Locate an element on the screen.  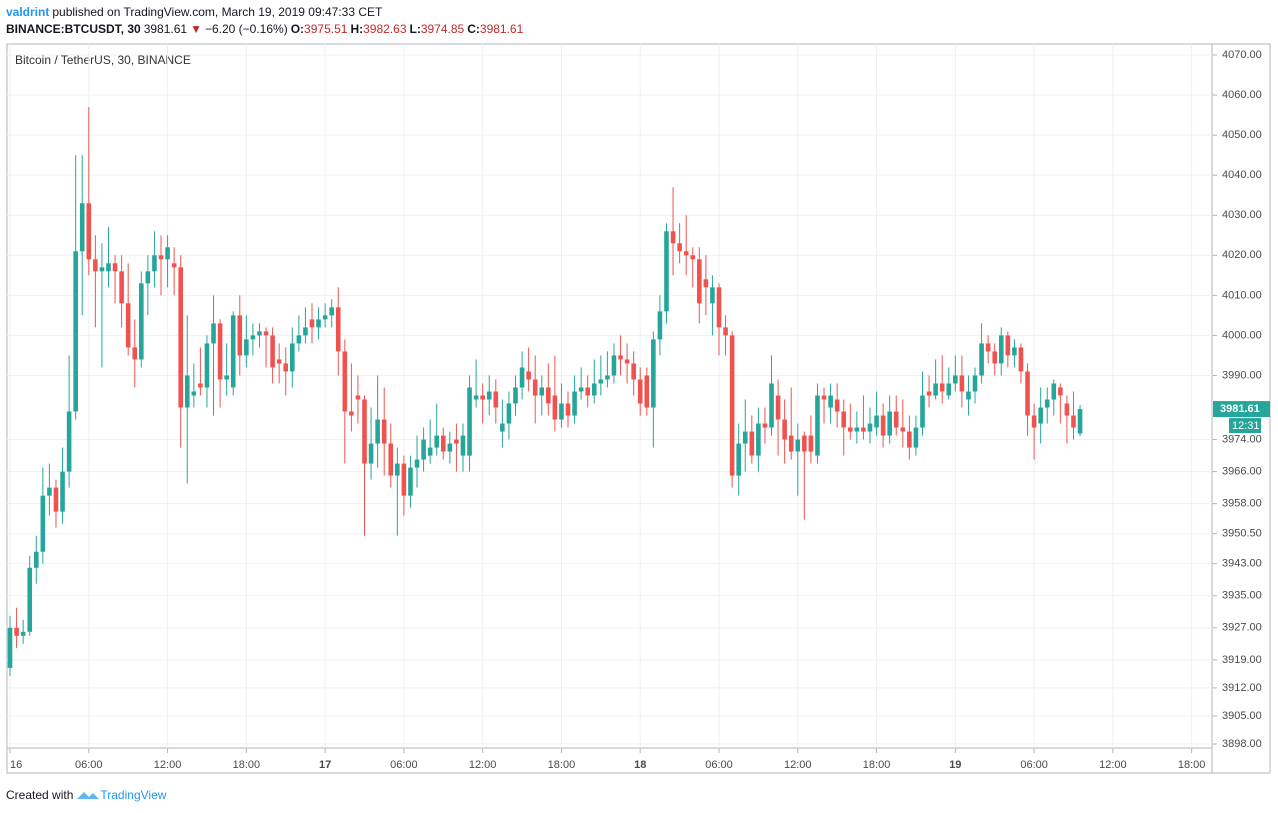
x-tick-label: 06:00 is located at coordinates (89, 765).